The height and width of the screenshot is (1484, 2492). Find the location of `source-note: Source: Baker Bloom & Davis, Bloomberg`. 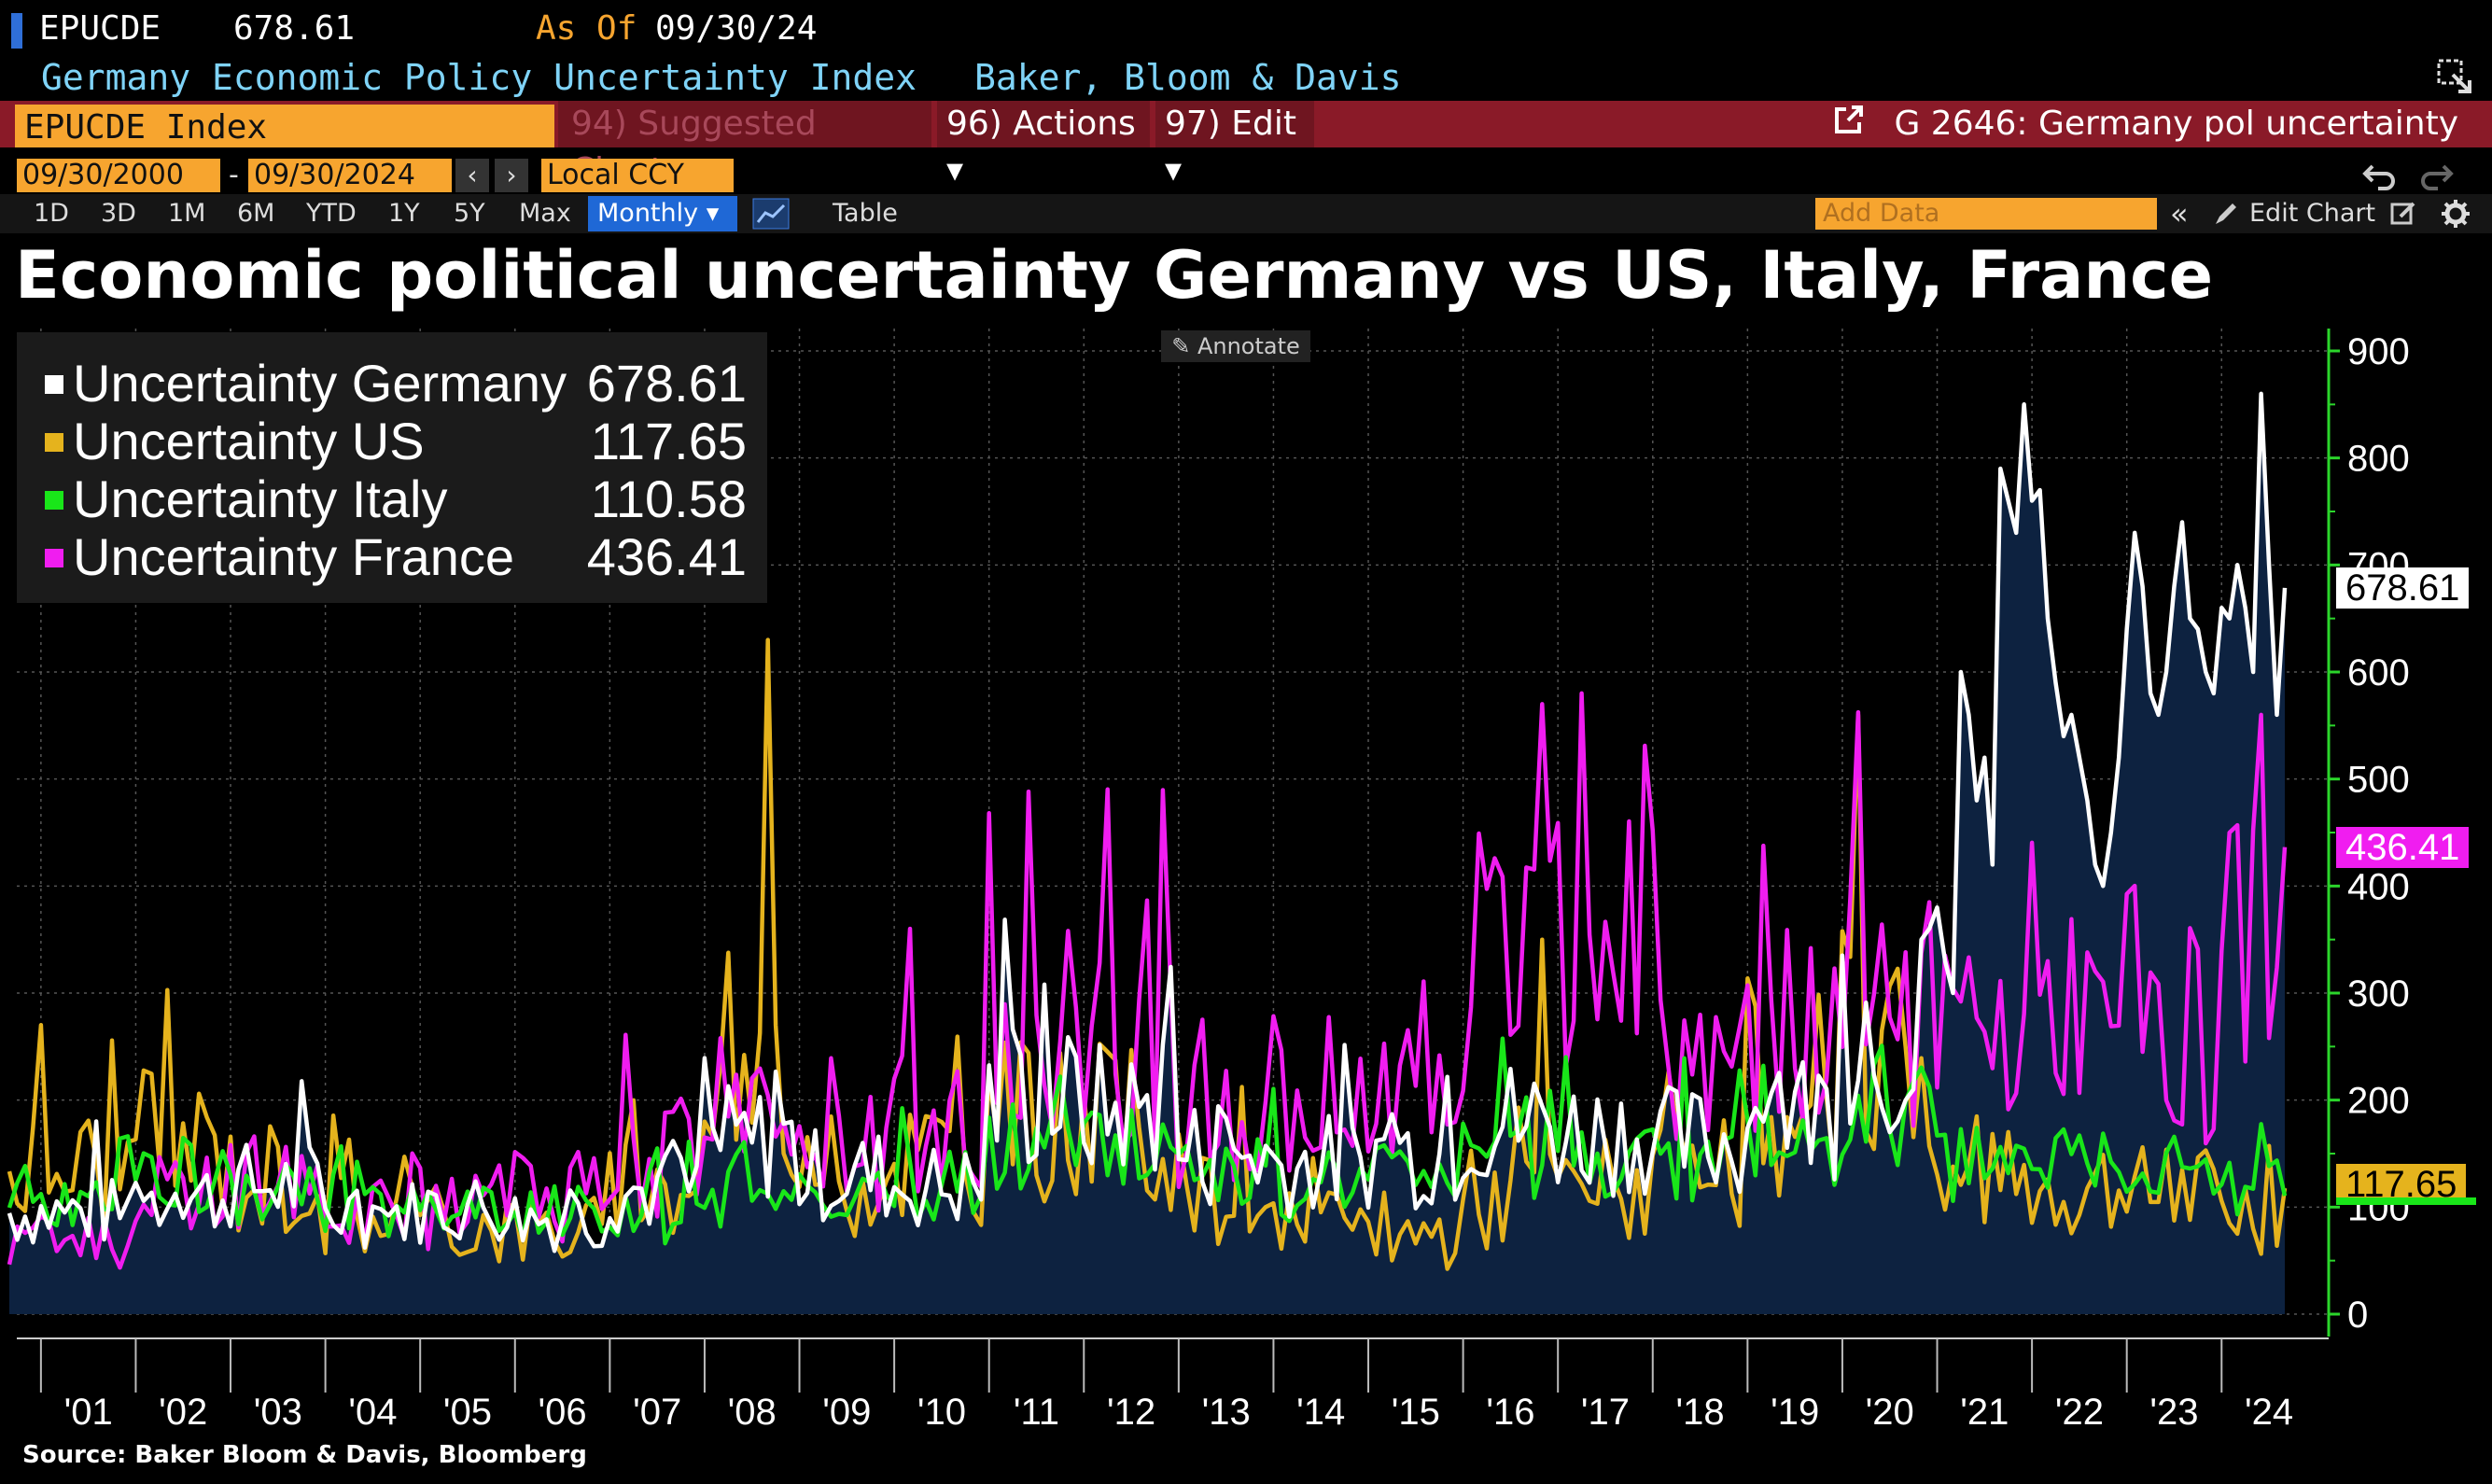

source-note: Source: Baker Bloom & Davis, Bloomberg is located at coordinates (304, 1455).